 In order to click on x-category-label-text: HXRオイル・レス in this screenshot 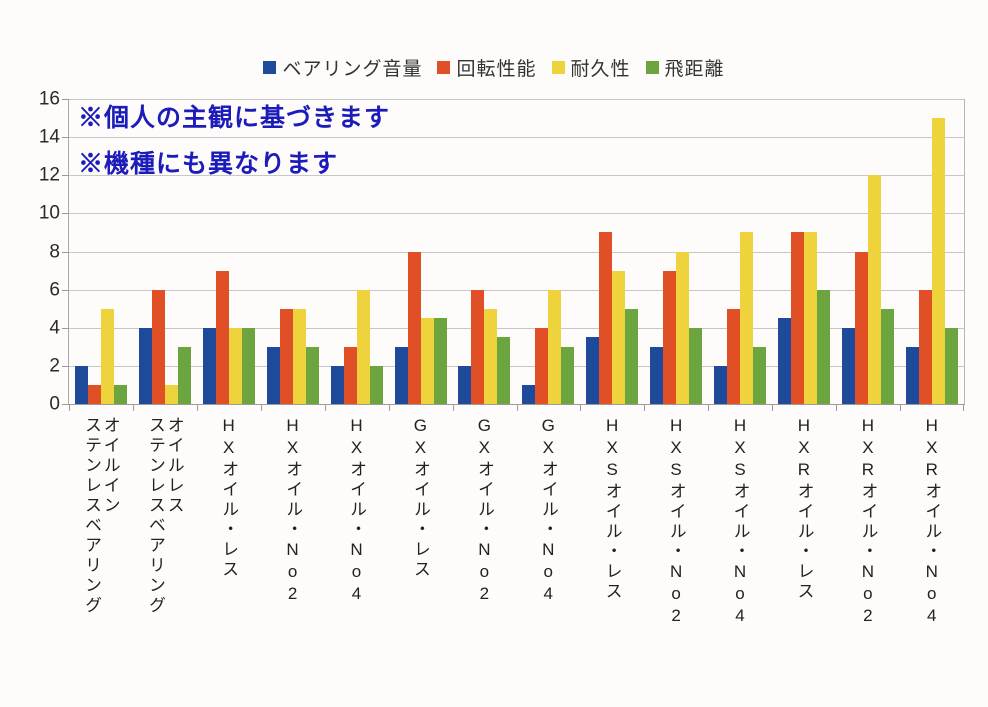, I will do `click(804, 509)`.